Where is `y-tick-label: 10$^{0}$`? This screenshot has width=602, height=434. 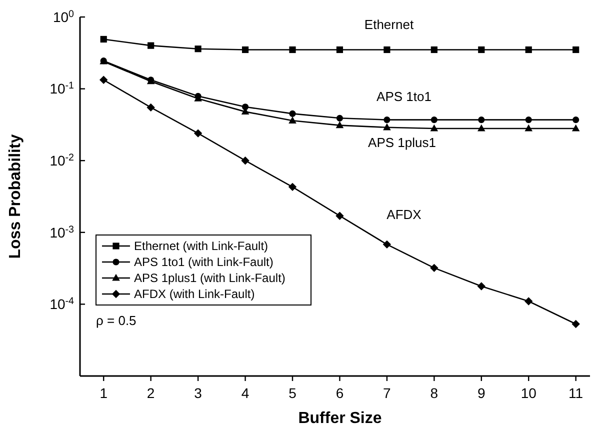 y-tick-label: 10$^{0}$ is located at coordinates (63, 16).